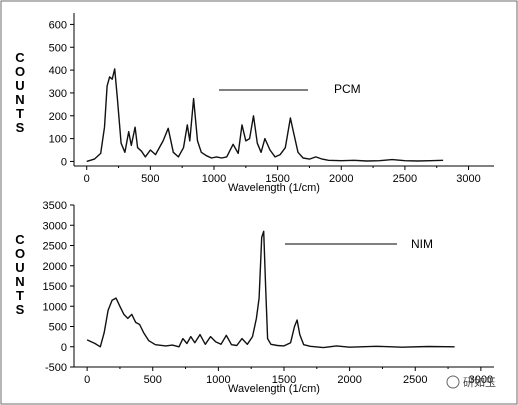 The width and height of the screenshot is (518, 405). Describe the element at coordinates (415, 380) in the screenshot. I see `nim-x-tick-label: 2500` at that location.